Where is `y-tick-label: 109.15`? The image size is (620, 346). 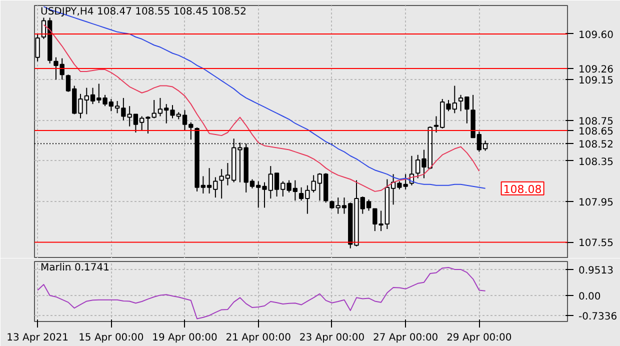
y-tick-label: 109.15 is located at coordinates (596, 81).